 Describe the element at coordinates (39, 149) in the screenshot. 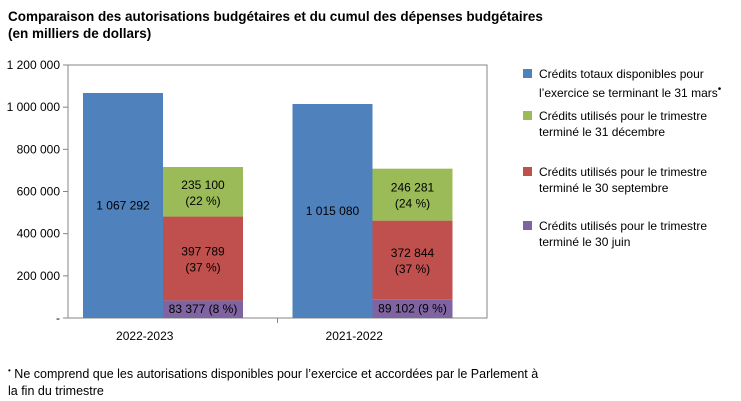

I see `y-tick-label: 800 000` at that location.